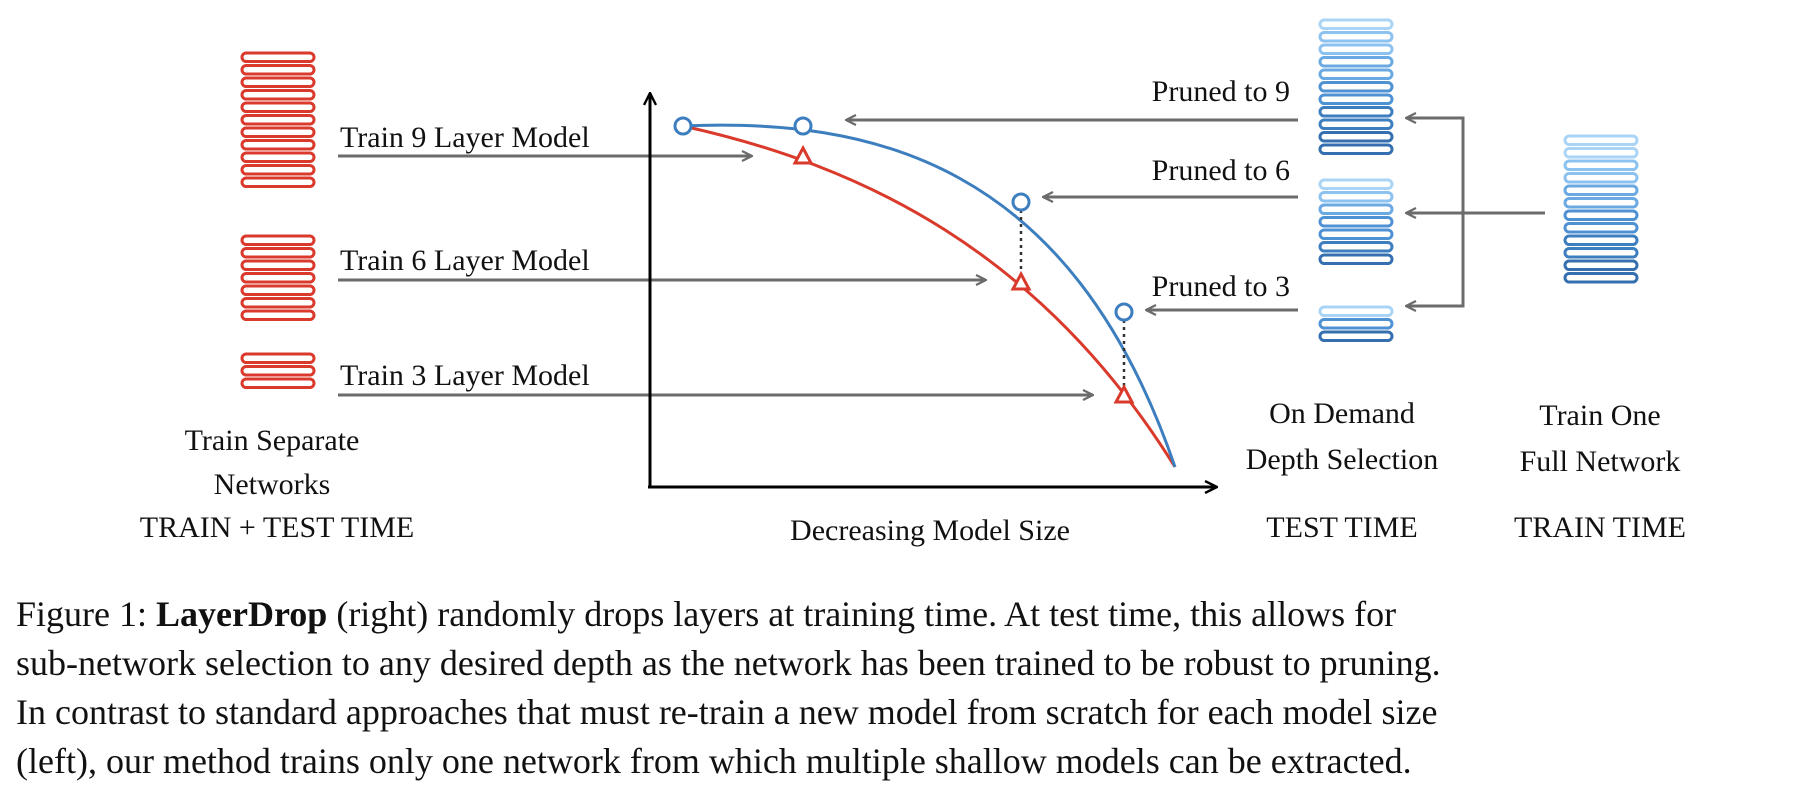  Describe the element at coordinates (242, 614) in the screenshot. I see `caption-bold-term: LayerDrop` at that location.